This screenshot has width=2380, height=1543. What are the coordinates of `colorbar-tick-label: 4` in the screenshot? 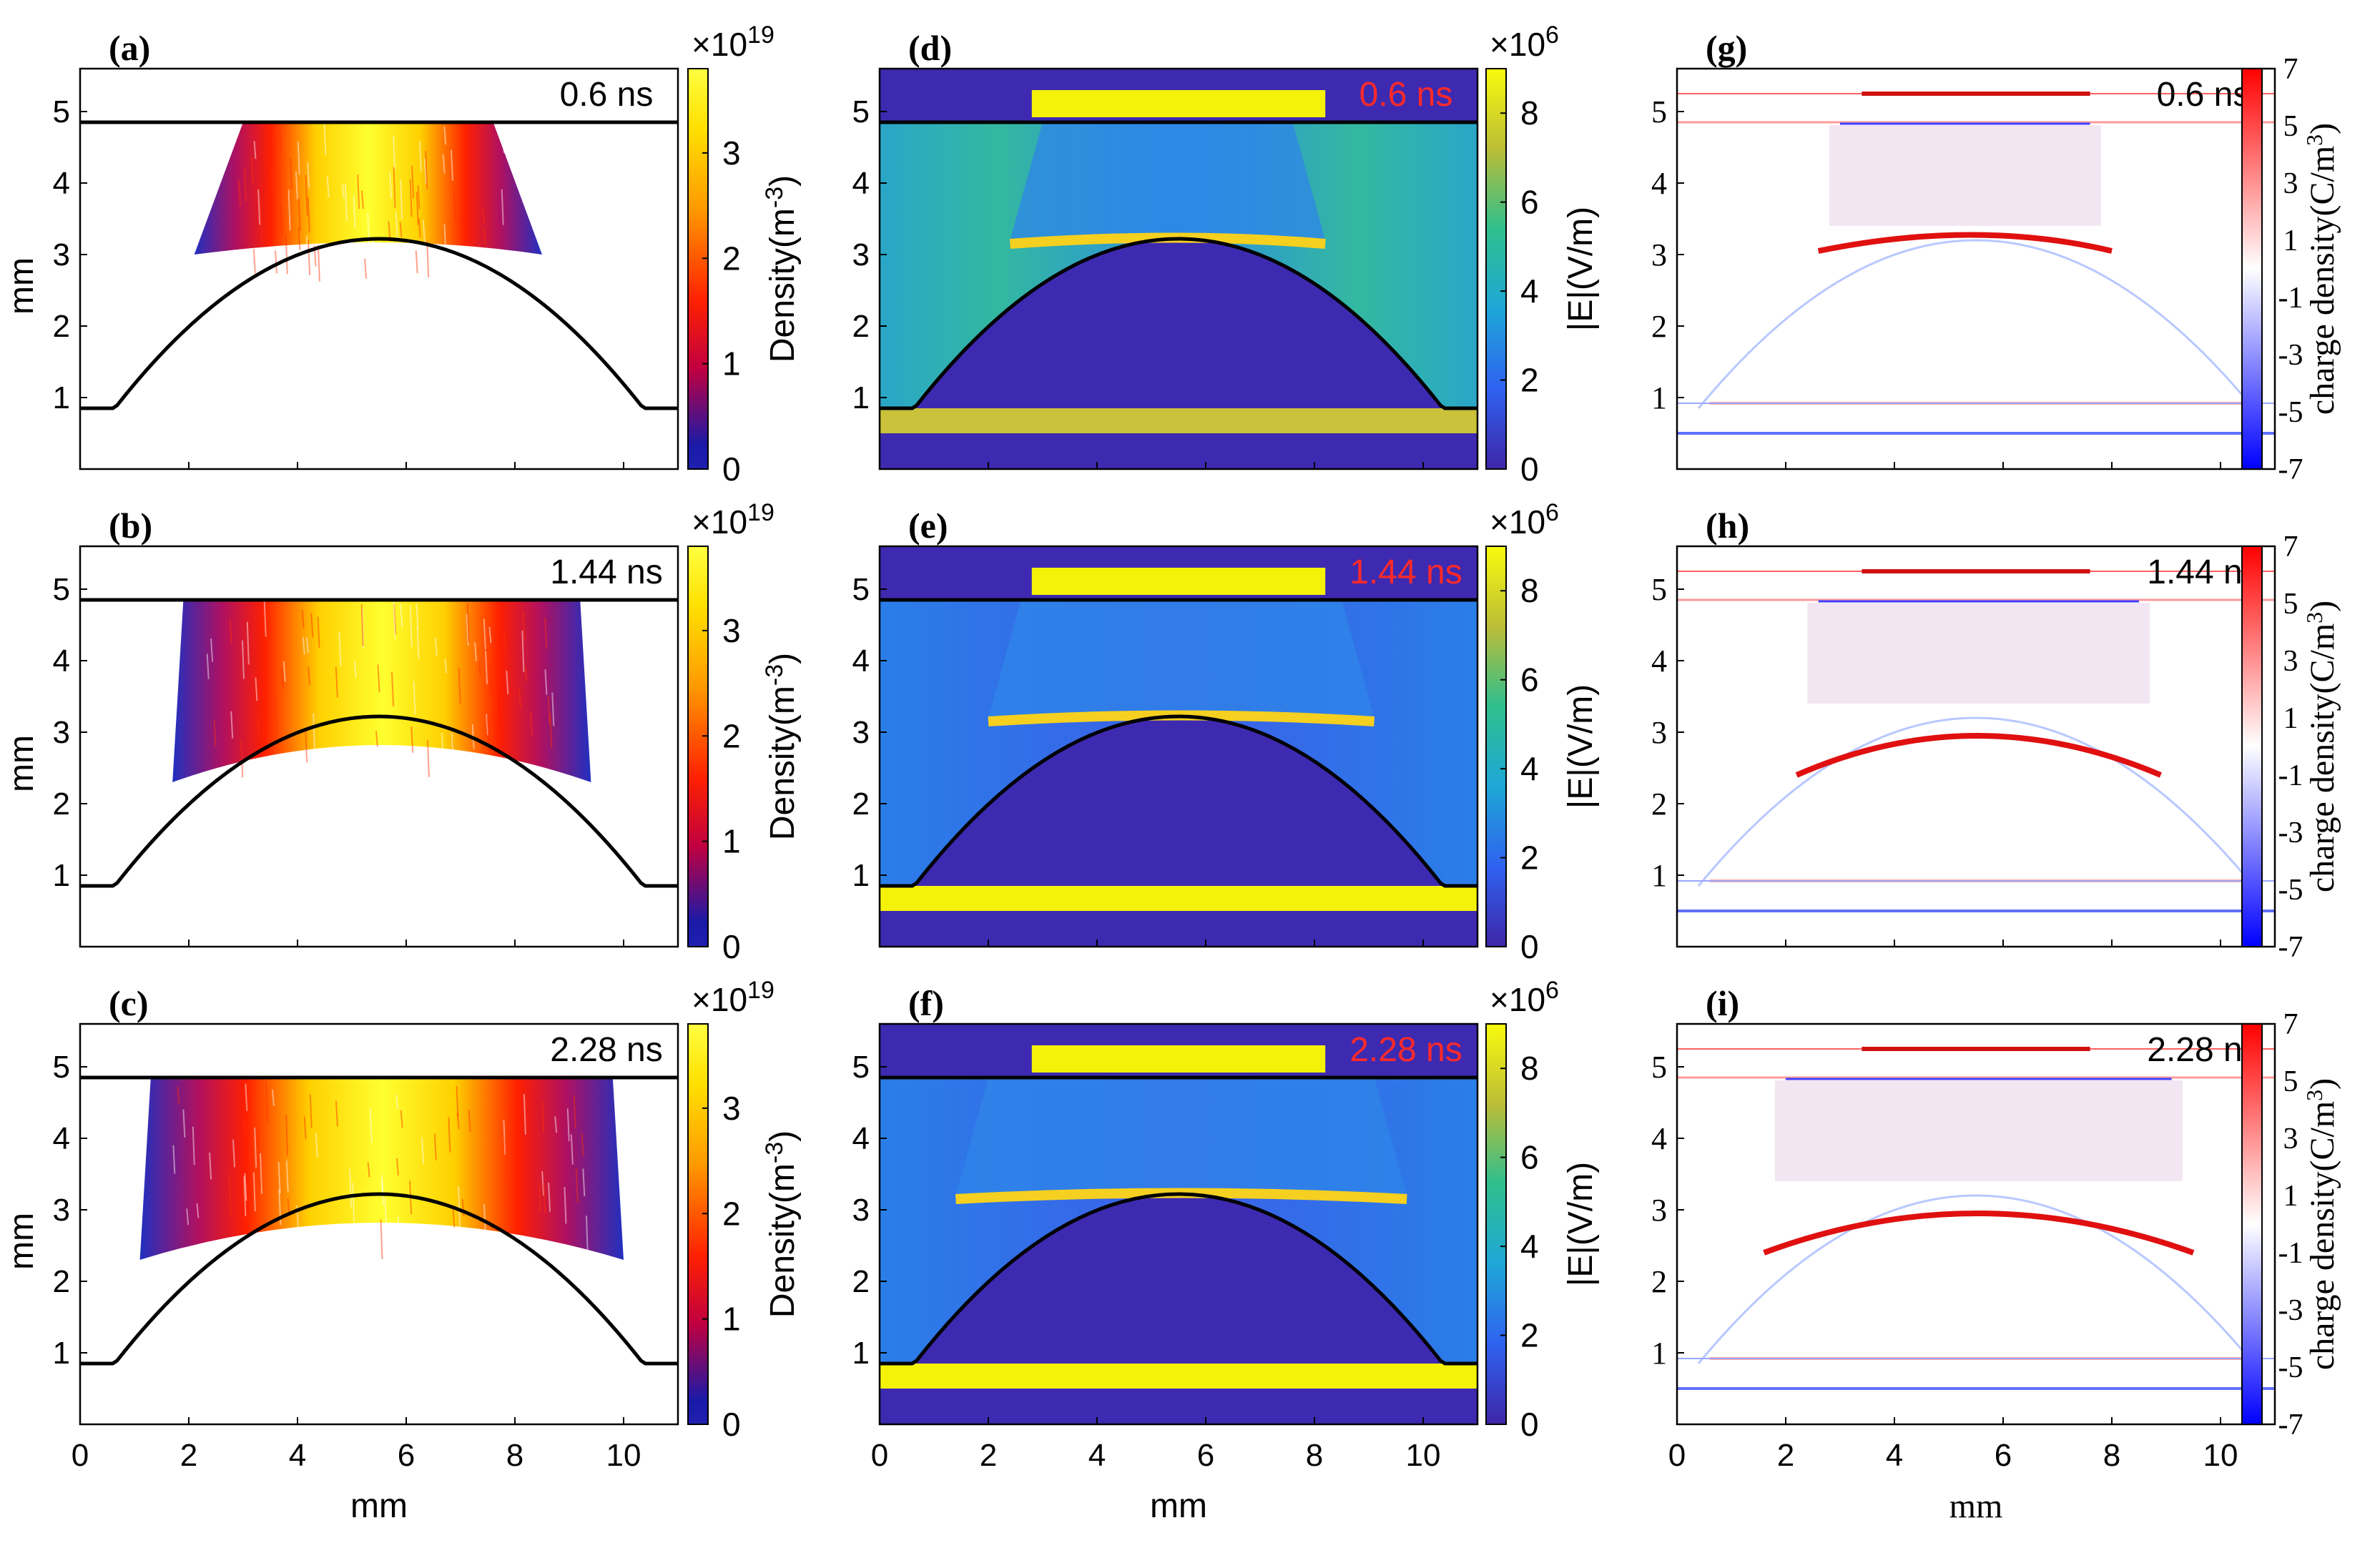 It's located at (1529, 291).